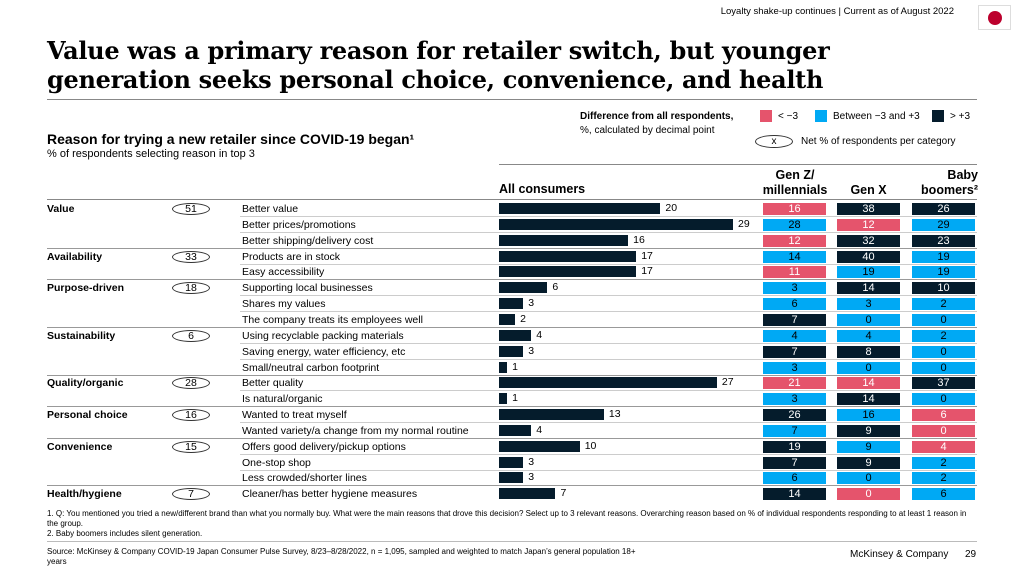  I want to click on col-header-genx: Gen X, so click(868, 190).